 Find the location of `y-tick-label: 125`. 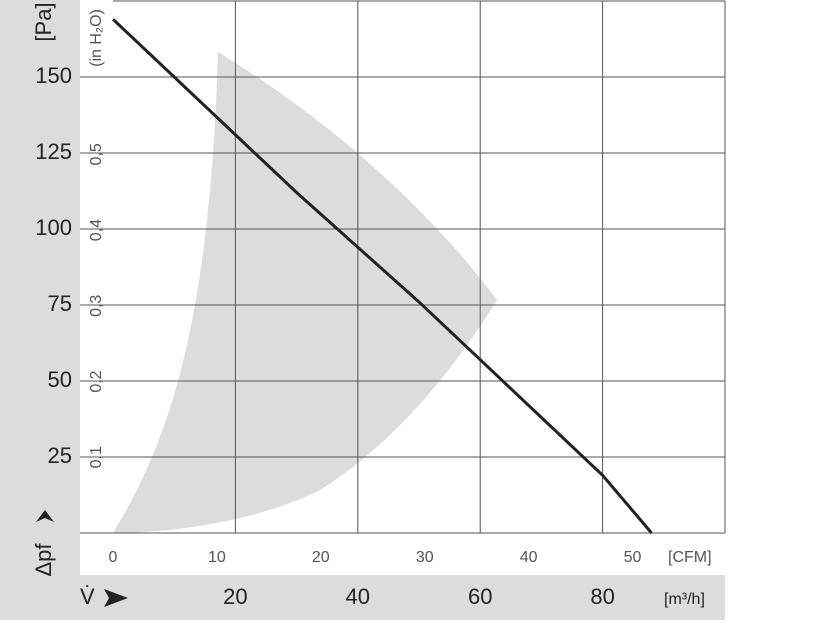

y-tick-label: 125 is located at coordinates (53, 151).